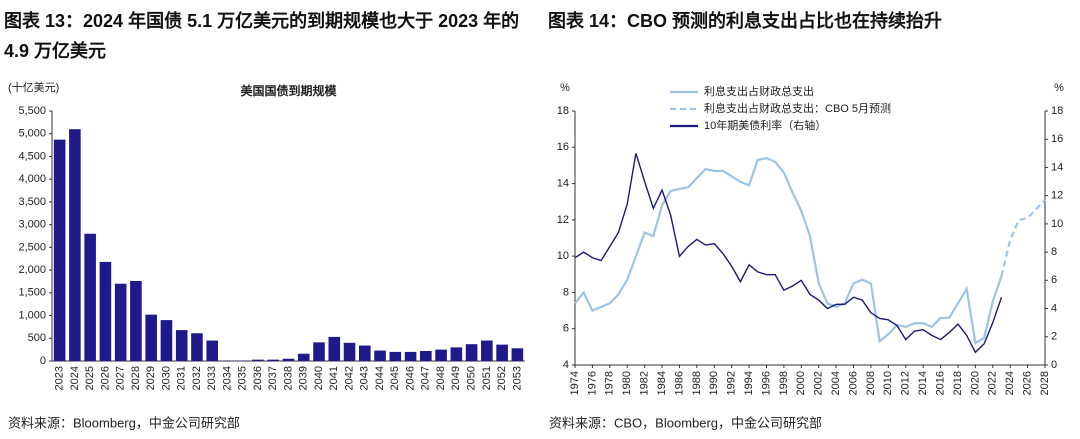  What do you see at coordinates (197, 378) in the screenshot?
I see `x-tick-label: 2032` at bounding box center [197, 378].